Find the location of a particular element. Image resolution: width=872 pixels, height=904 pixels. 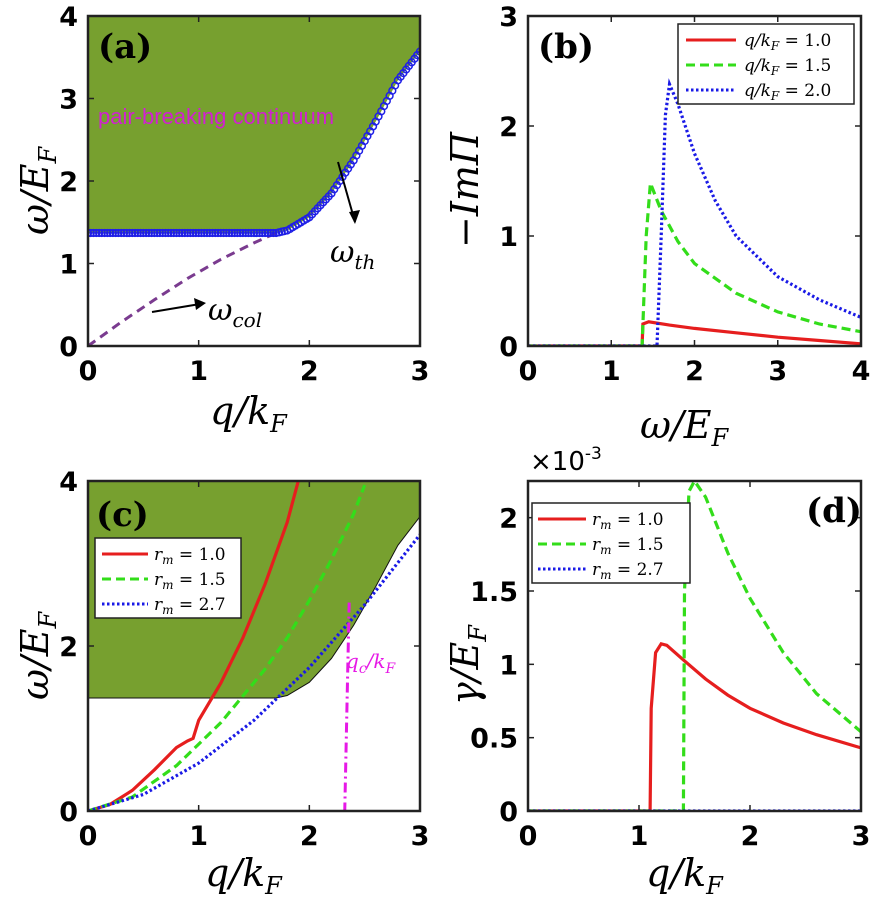

xtick-label: 2 is located at coordinates (694, 371).